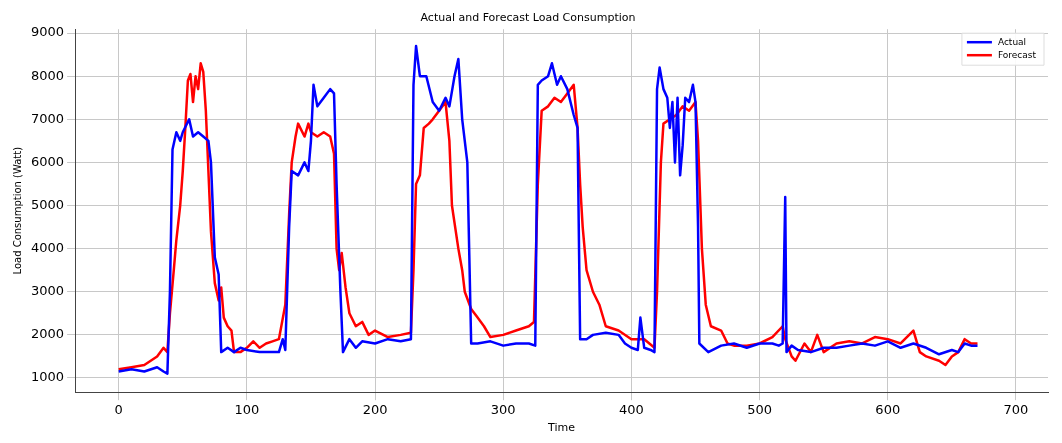 This screenshot has width=1062, height=443. What do you see at coordinates (561, 428) in the screenshot?
I see `x-axis-title: Time` at bounding box center [561, 428].